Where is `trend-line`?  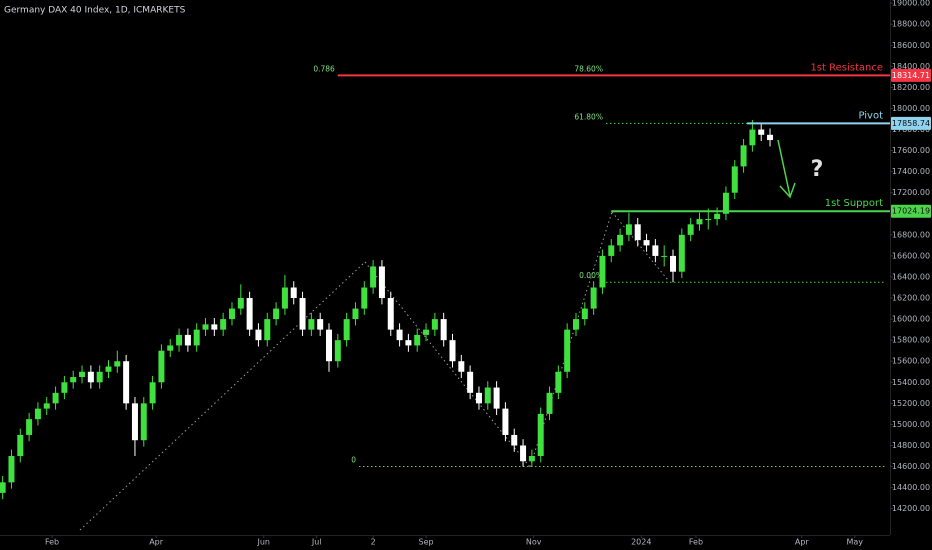
trend-line is located at coordinates (640, 246).